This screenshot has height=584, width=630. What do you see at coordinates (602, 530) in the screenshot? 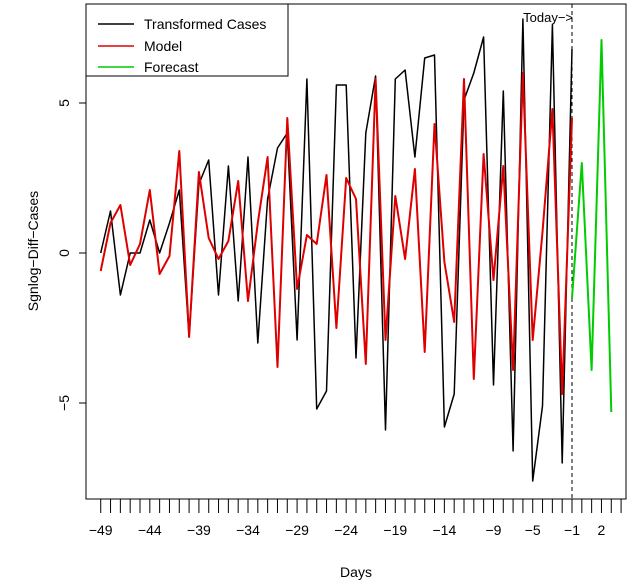
I see `x-tick-label: 2` at bounding box center [602, 530].